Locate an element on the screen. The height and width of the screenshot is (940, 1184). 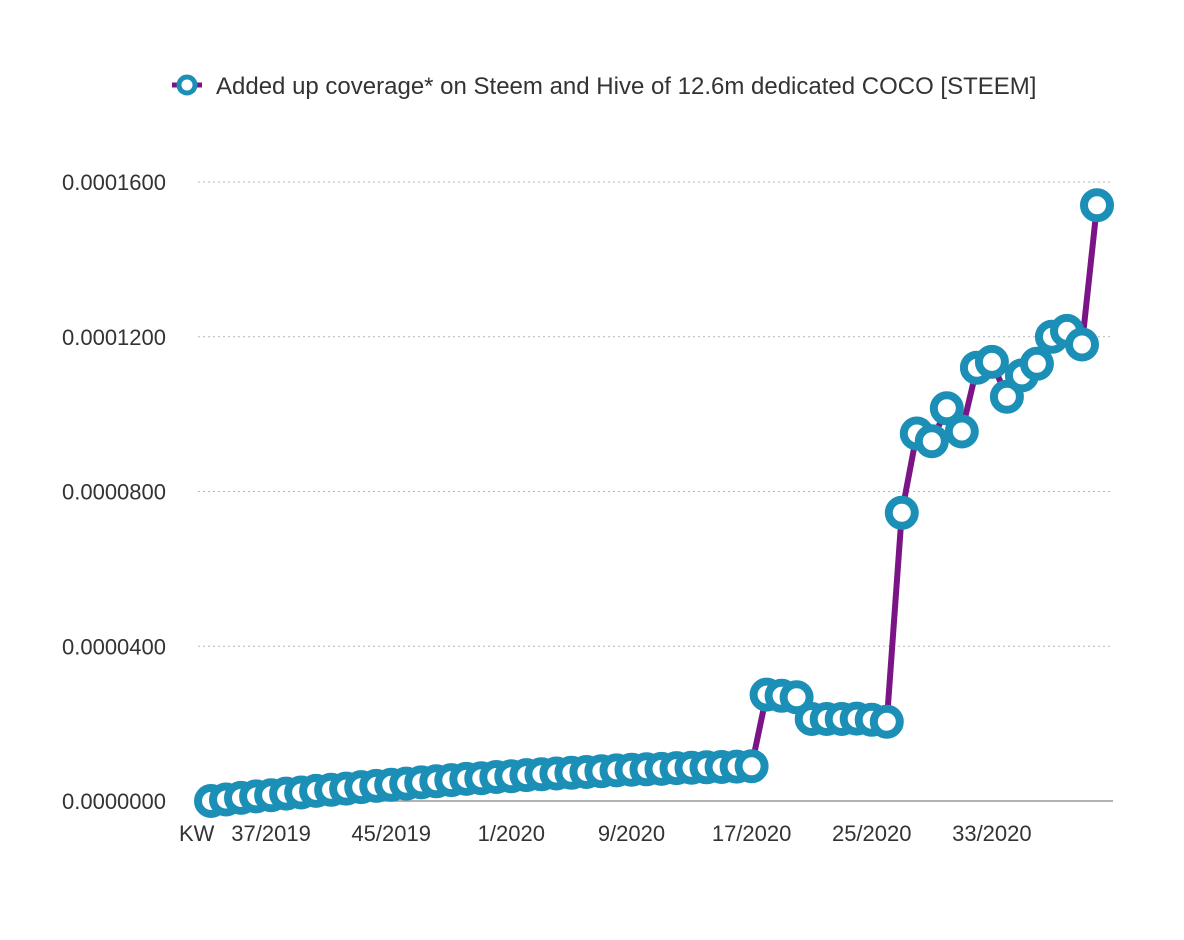
legend-marker-swatch is located at coordinates (187, 85).